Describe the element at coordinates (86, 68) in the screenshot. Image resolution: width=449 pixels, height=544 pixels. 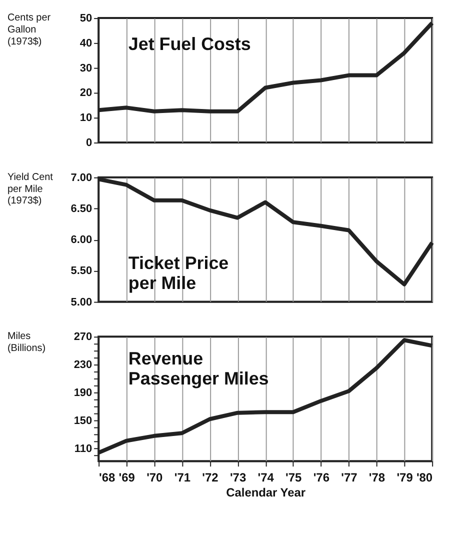
I see `y-tick-label: 30` at that location.